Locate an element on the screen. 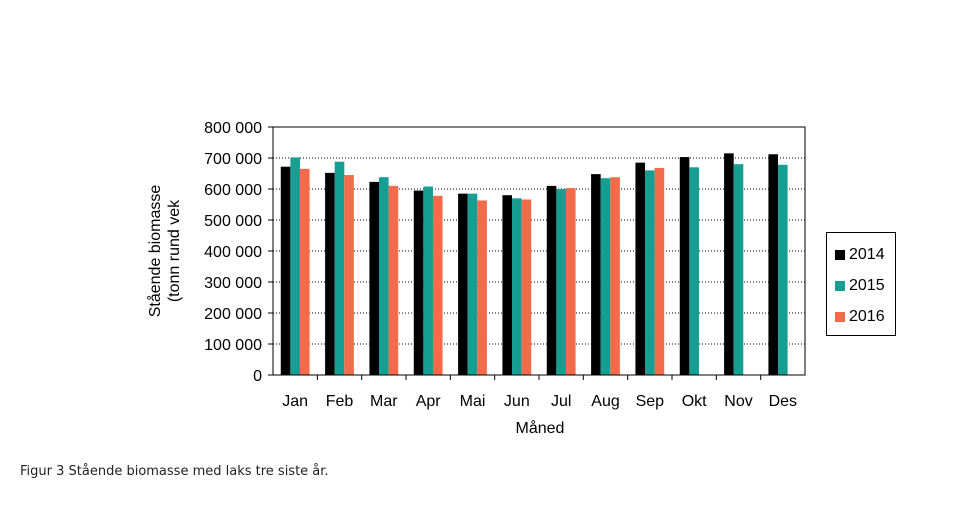 This screenshot has height=526, width=960. bar-sep-2014 is located at coordinates (640, 268).